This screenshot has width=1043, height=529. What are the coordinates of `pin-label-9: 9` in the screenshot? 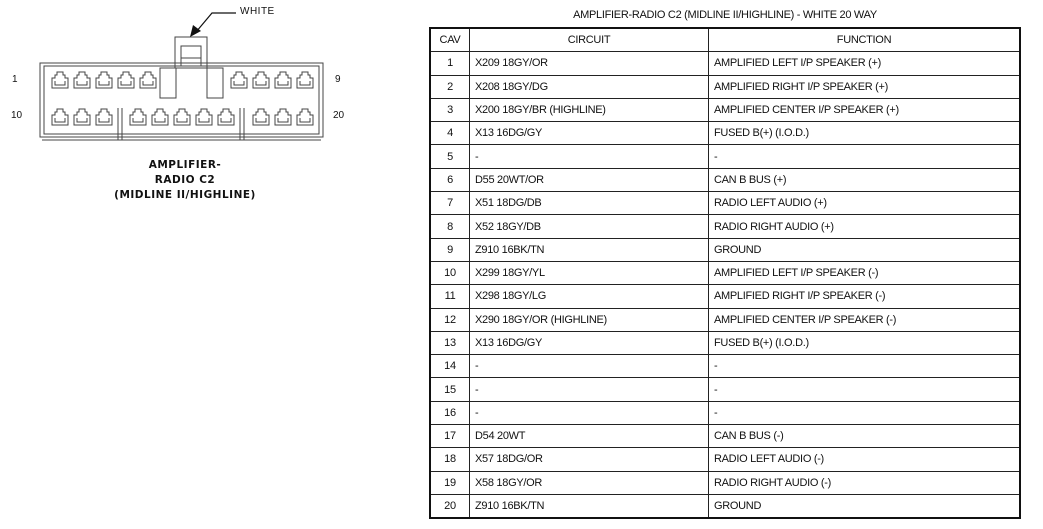 It's located at (338, 79).